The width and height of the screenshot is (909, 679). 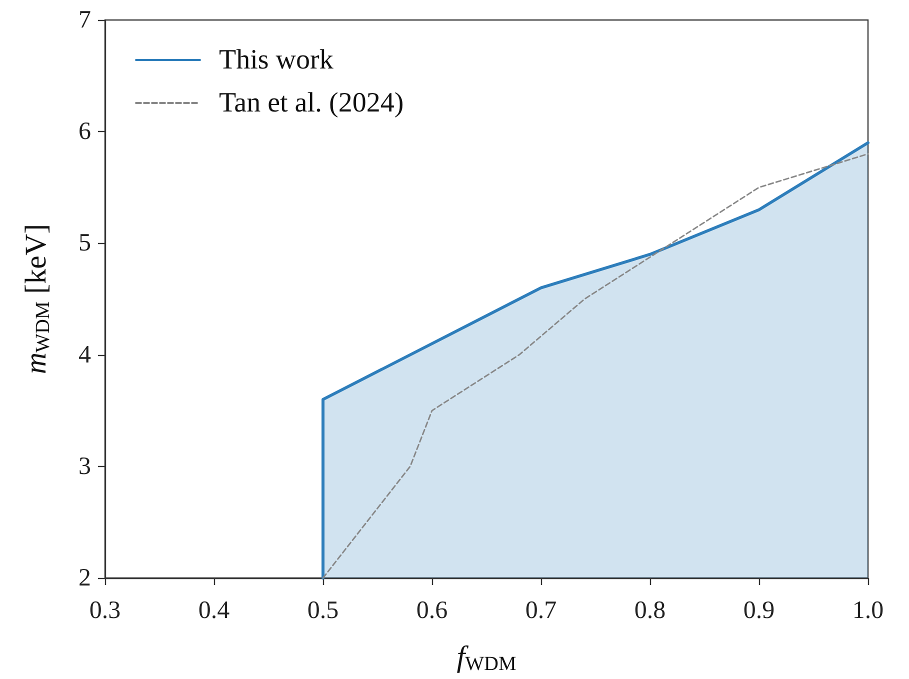 I want to click on y-tick-label: 2, so click(x=84, y=578).